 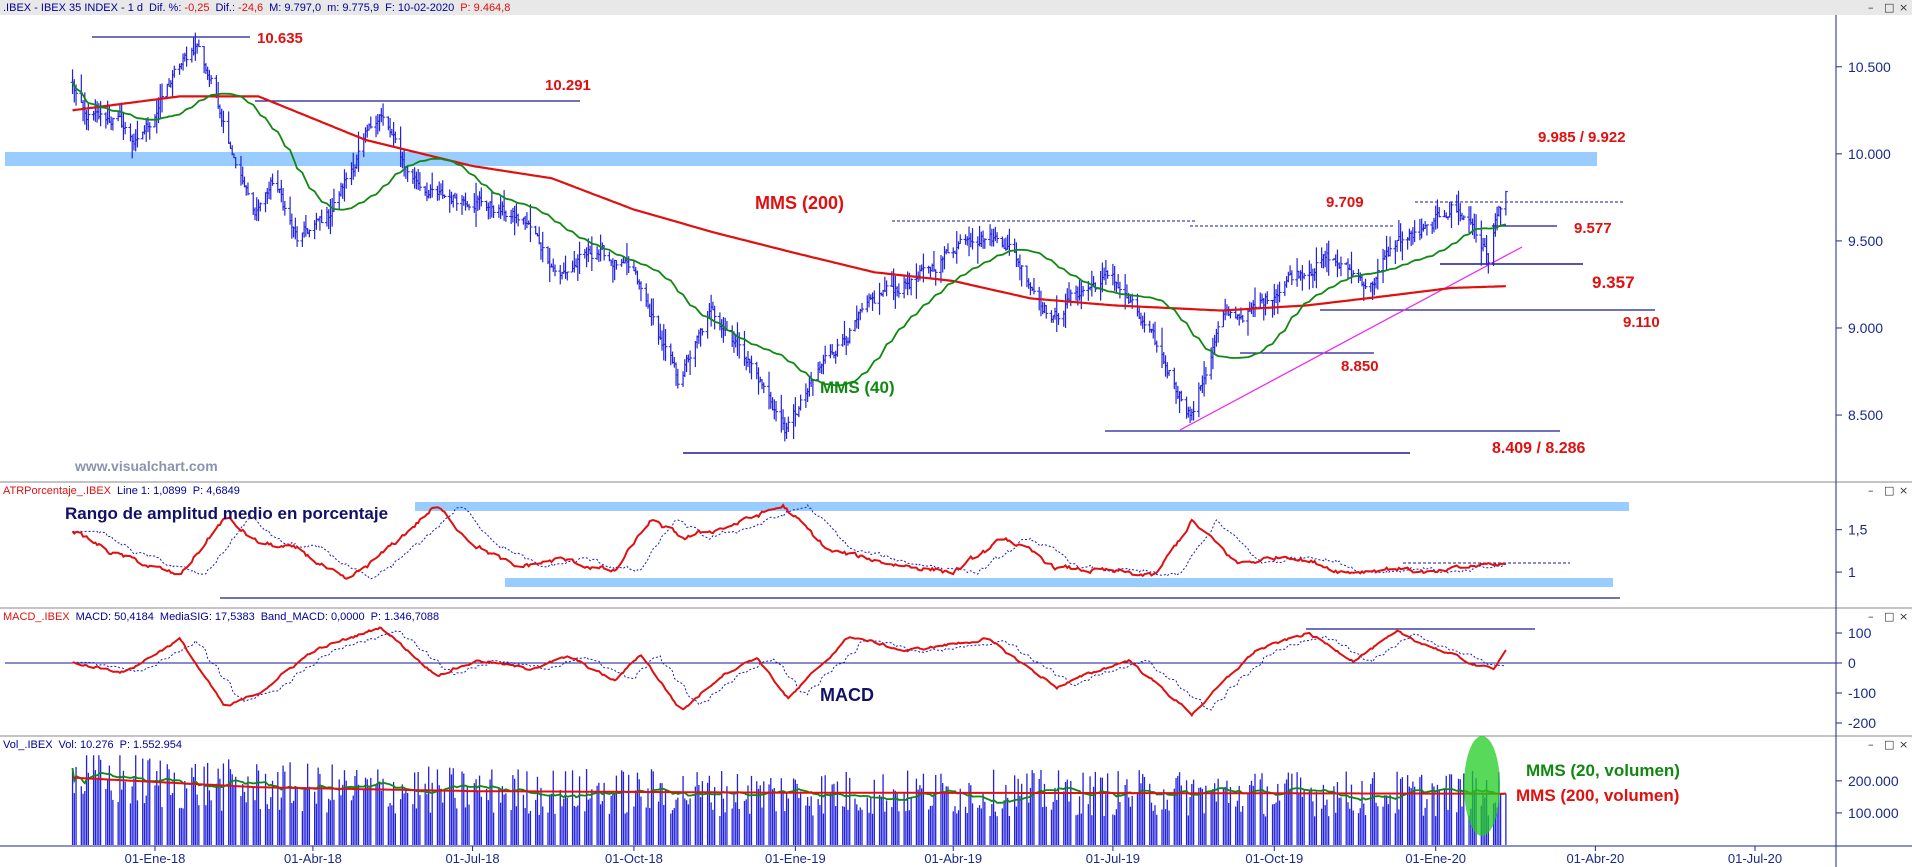 What do you see at coordinates (1360, 366) in the screenshot?
I see `label-8850: 8.850` at bounding box center [1360, 366].